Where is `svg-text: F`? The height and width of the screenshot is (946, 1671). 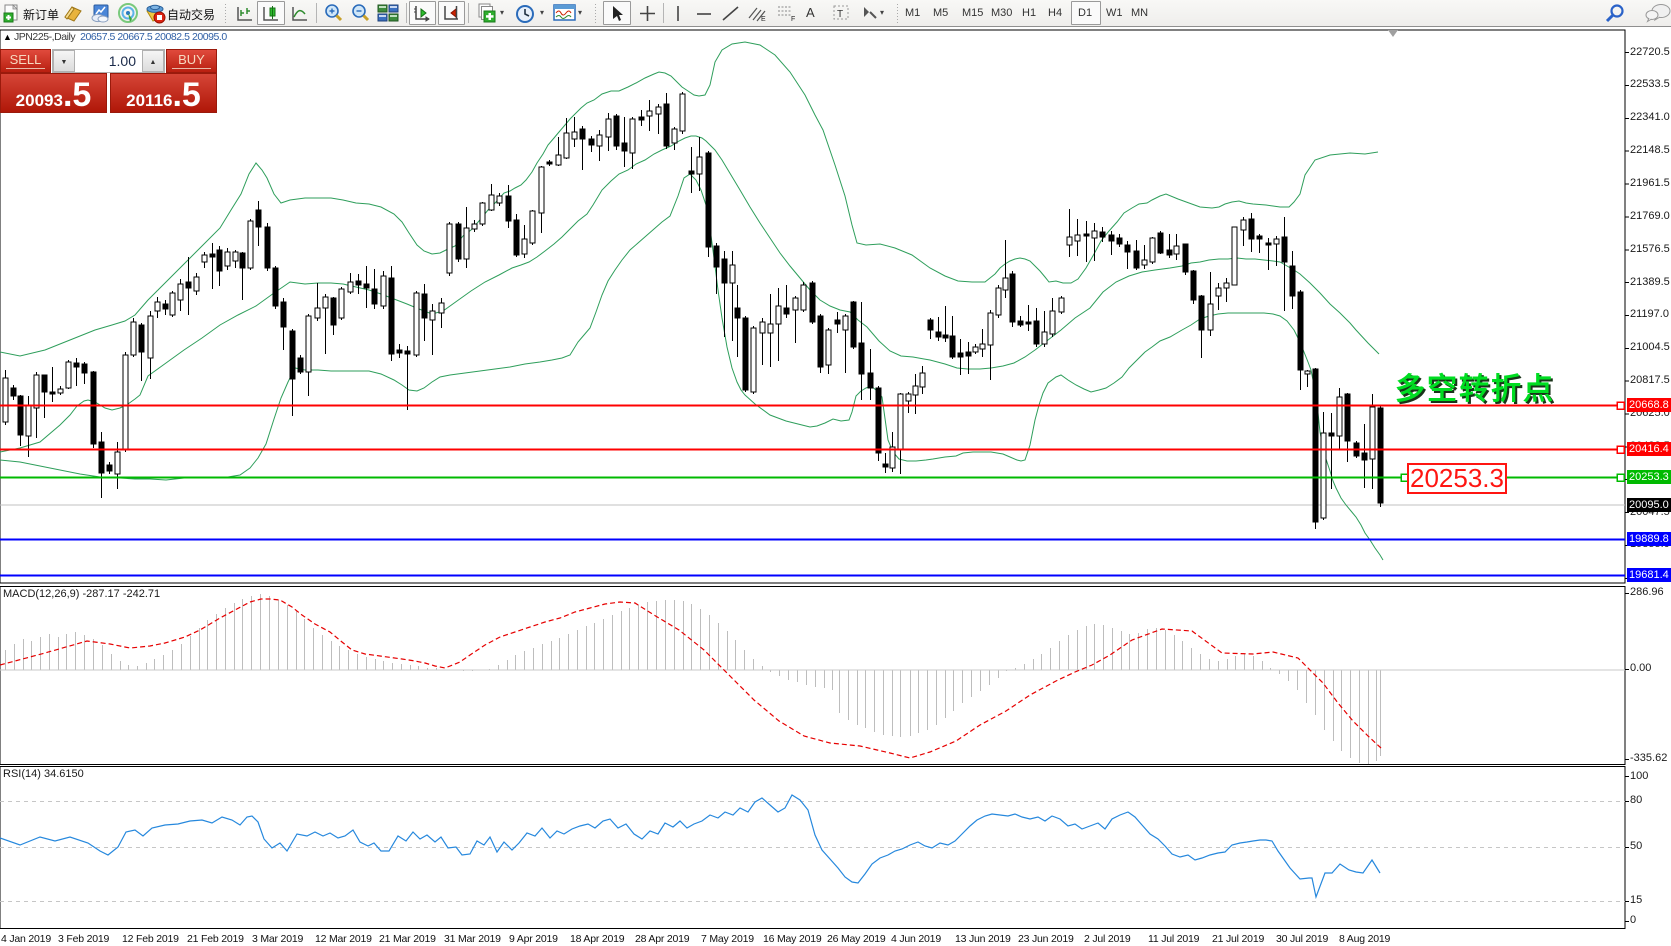
svg-text: F is located at coordinates (793, 19).